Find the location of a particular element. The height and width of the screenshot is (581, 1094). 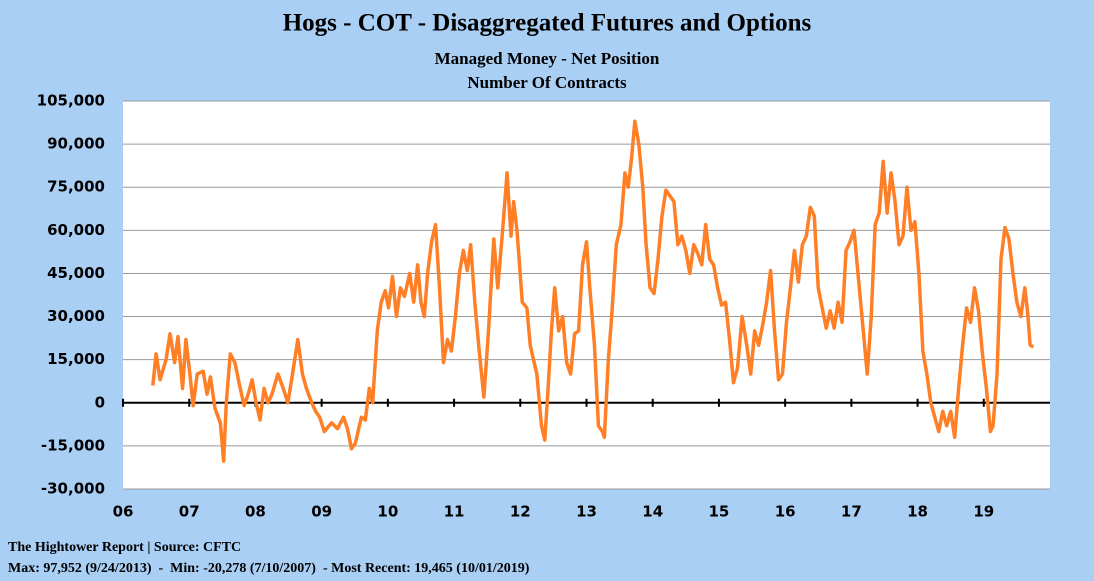

y-tick-label: 105,000 is located at coordinates (71, 101).